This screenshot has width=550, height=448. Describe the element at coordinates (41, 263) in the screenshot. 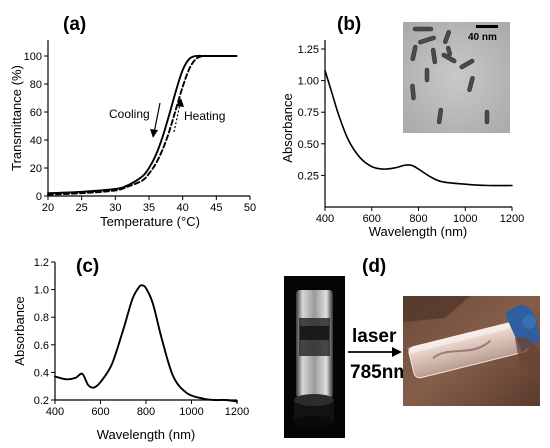

I see `y-tick-label: 1.2` at that location.